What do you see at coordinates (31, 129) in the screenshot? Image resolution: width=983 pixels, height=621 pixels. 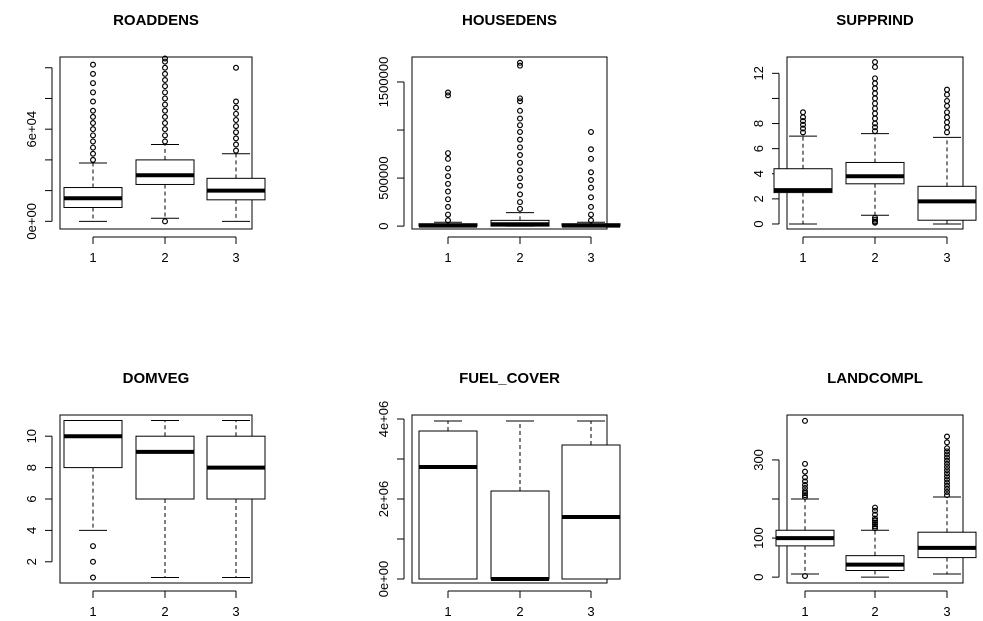 I see `y-tick-label: 6e+04` at bounding box center [31, 129].